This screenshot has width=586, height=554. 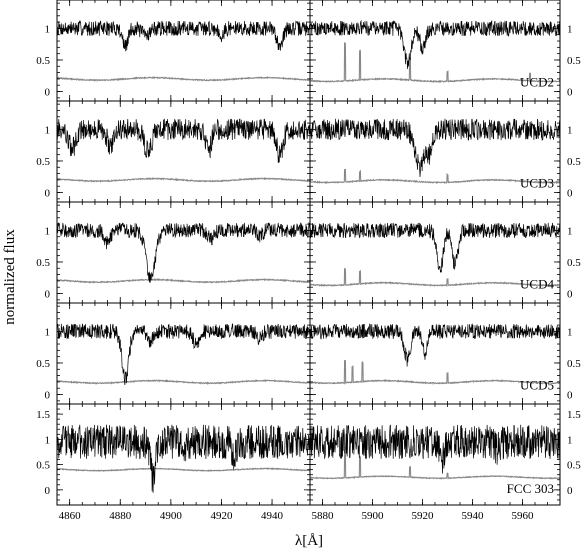 I want to click on panel-2-left, so click(x=183, y=151).